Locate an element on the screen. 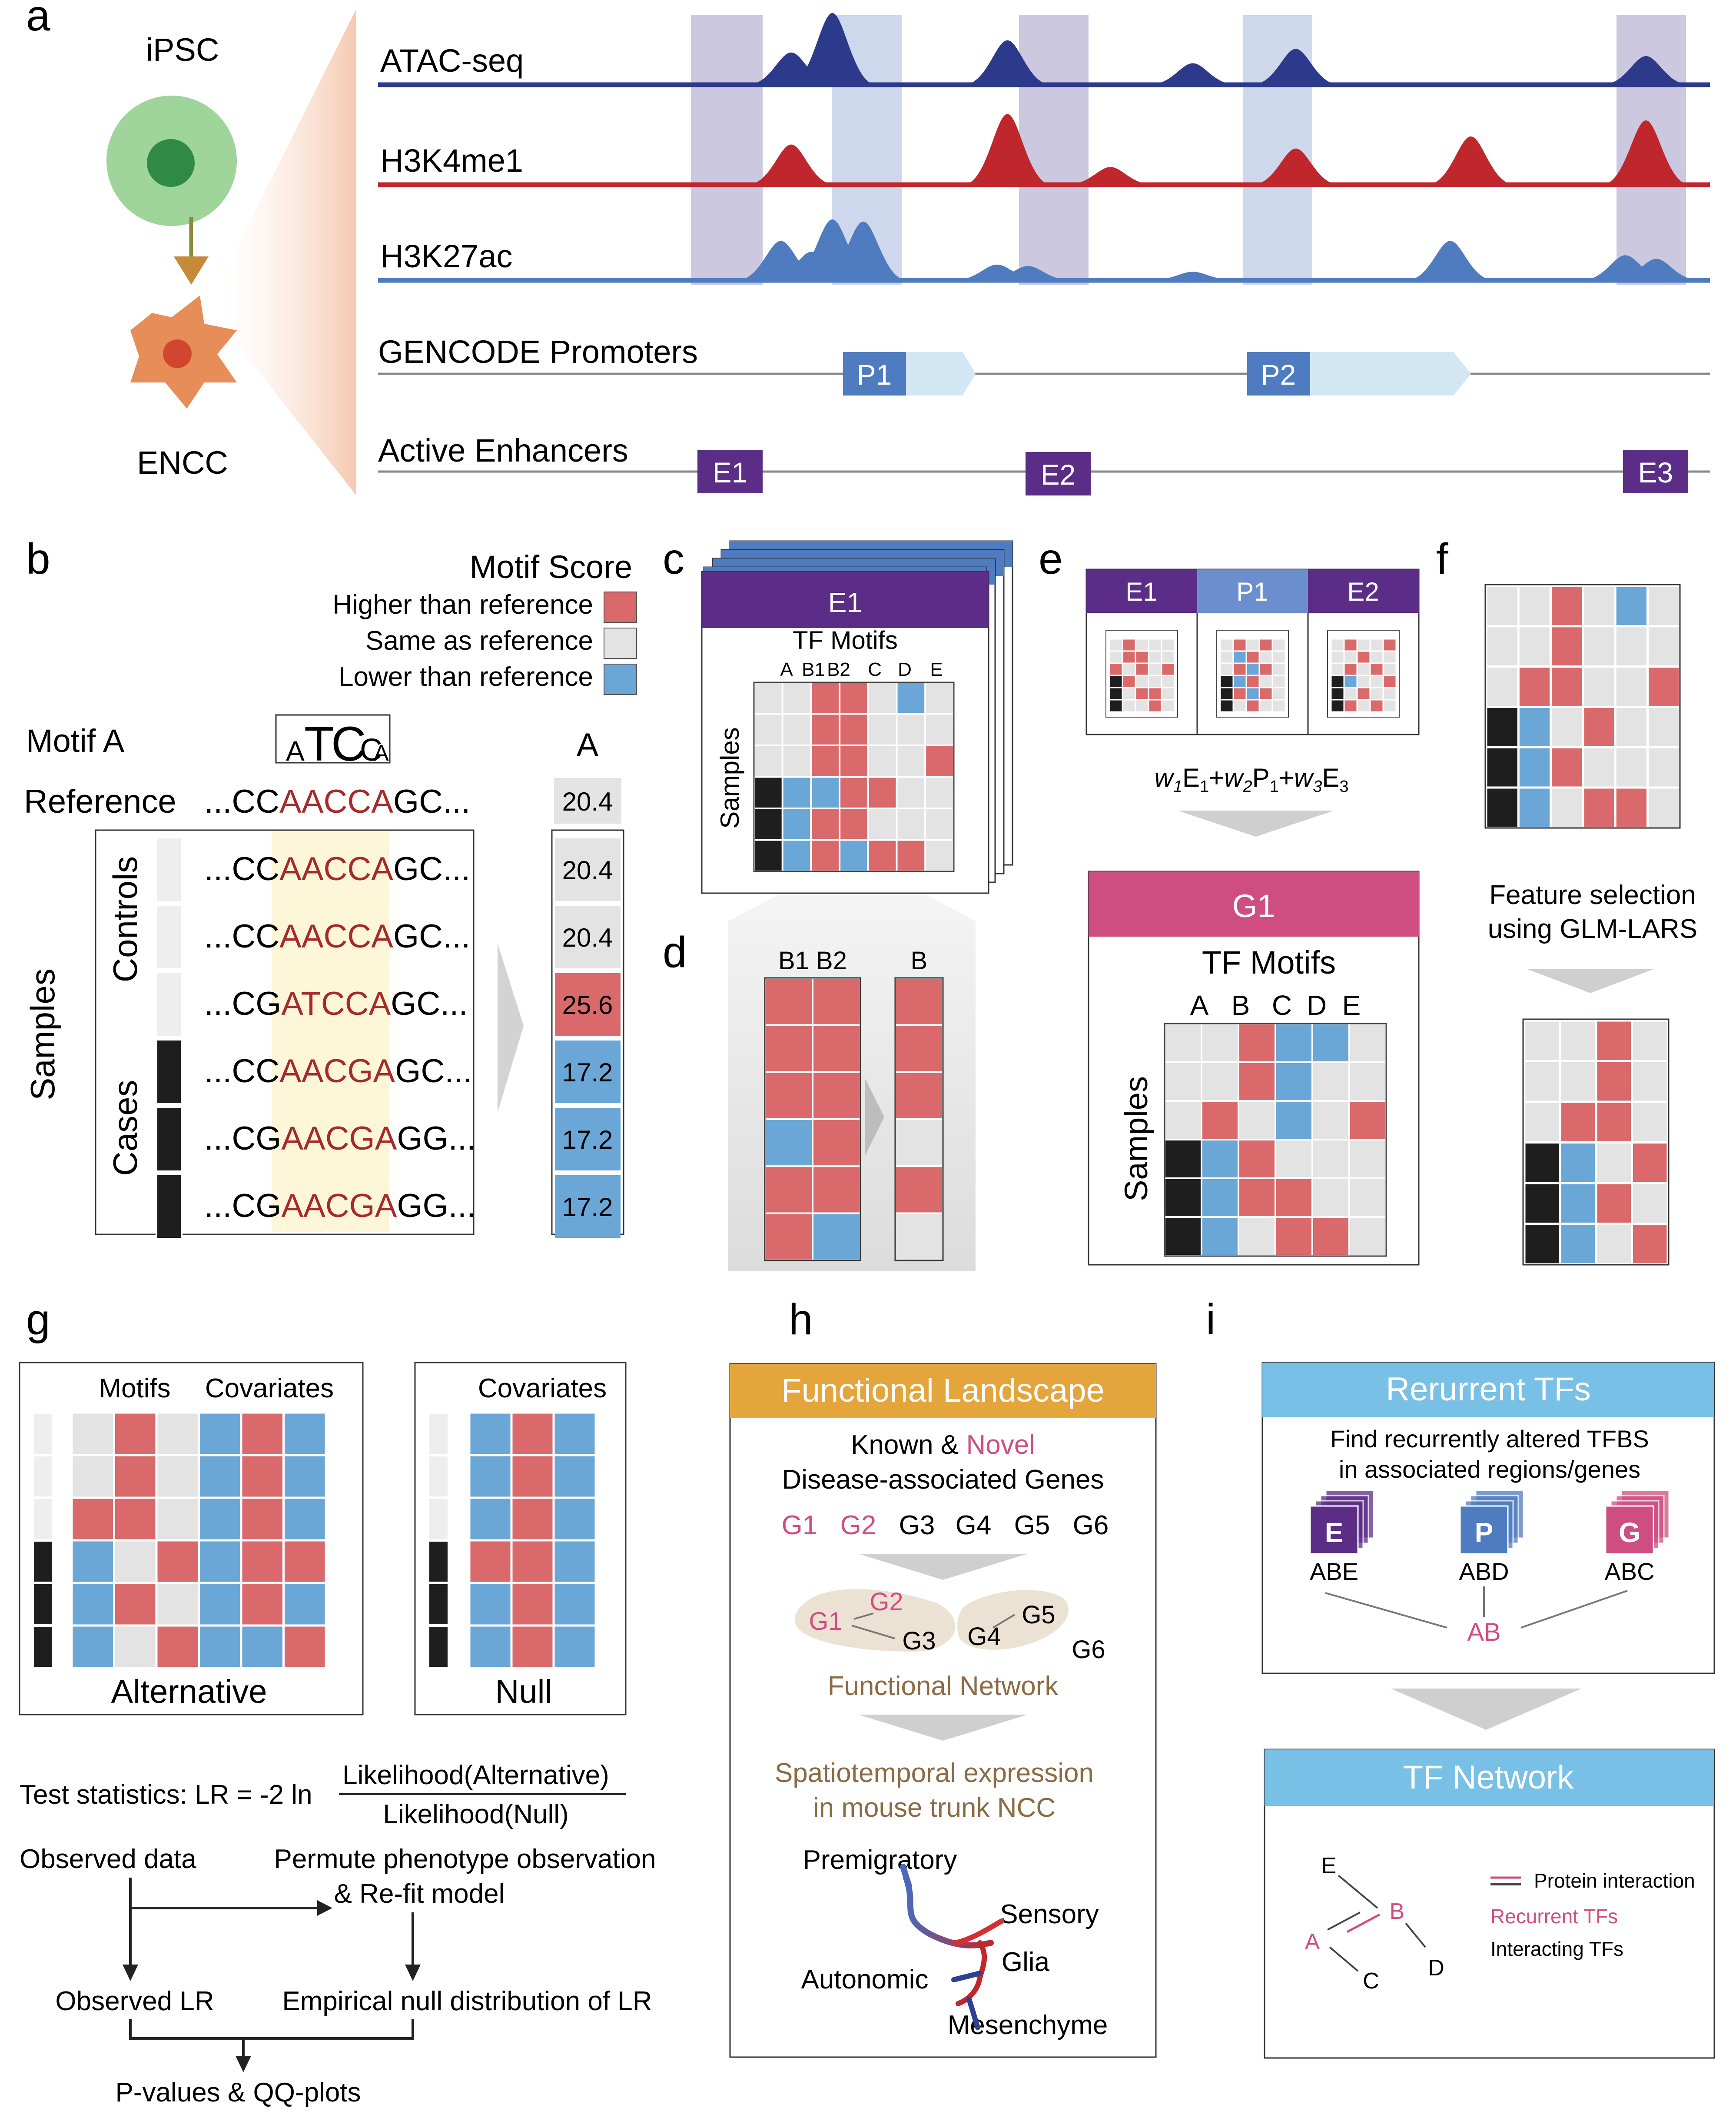 Image resolution: width=1736 pixels, height=2111 pixels. gene-g3: G3 is located at coordinates (917, 1525).